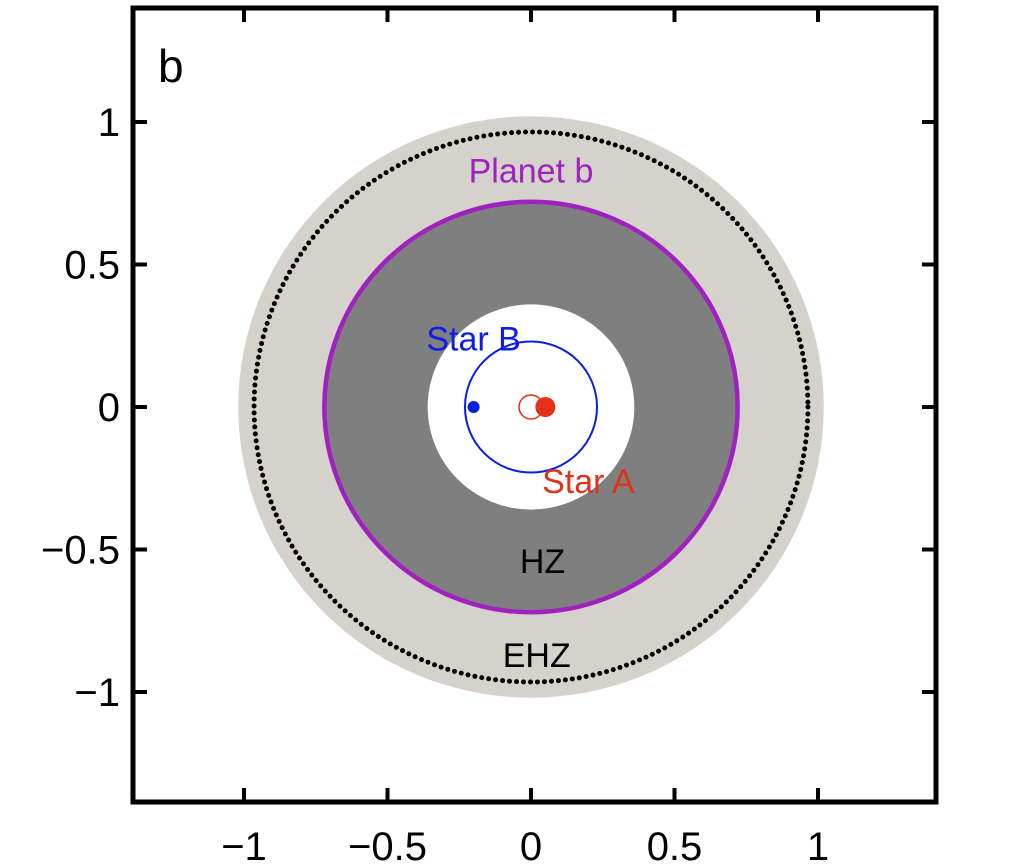  Describe the element at coordinates (537, 656) in the screenshot. I see `label-ehz: EHZ` at that location.